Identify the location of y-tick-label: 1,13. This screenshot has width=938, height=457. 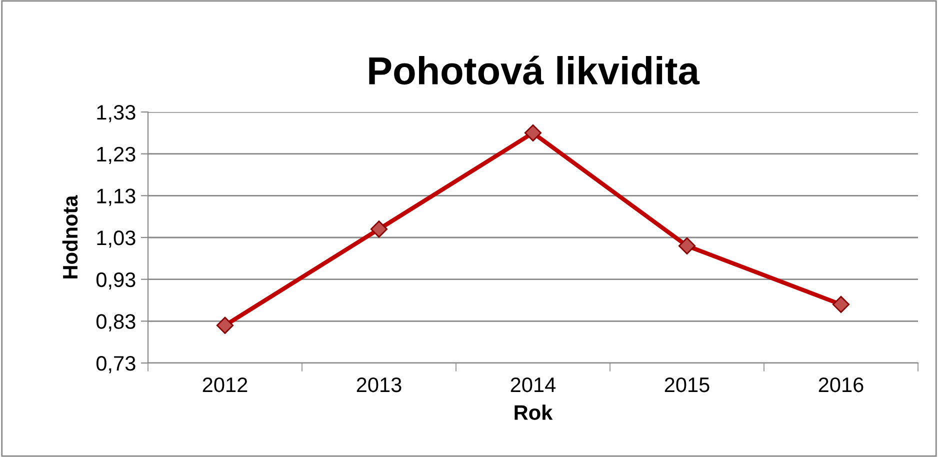
(116, 197).